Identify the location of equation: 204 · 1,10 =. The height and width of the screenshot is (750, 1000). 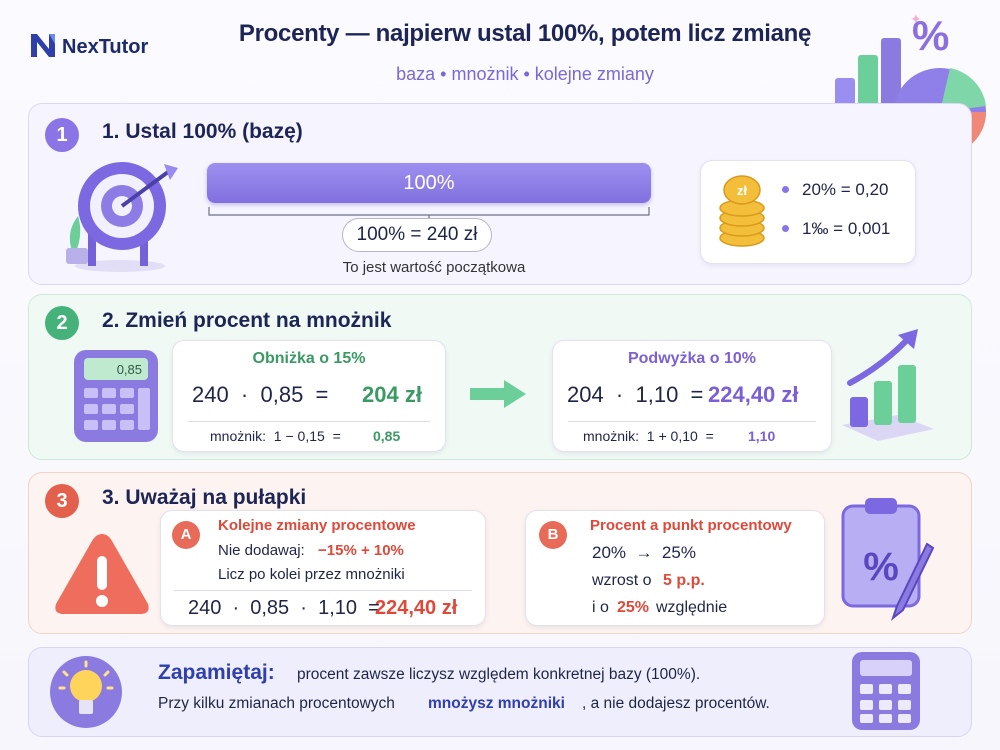
(635, 394).